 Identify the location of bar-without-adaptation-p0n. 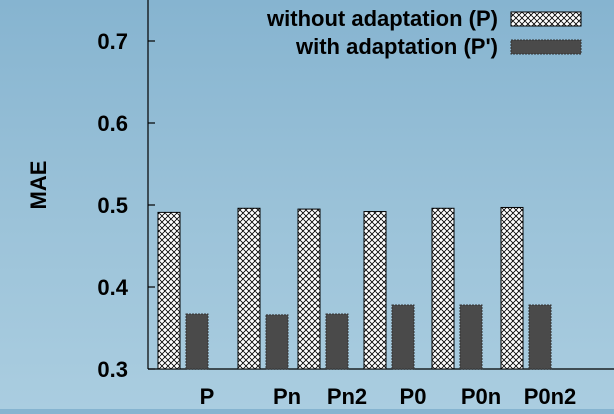
(443, 288).